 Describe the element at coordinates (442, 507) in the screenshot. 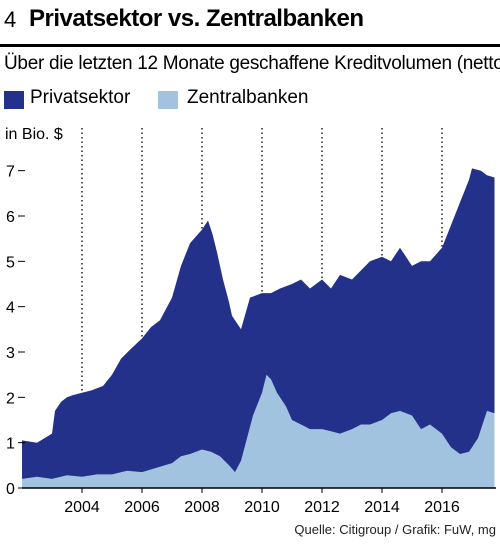

I see `x-tick-label-2016: 2016` at that location.